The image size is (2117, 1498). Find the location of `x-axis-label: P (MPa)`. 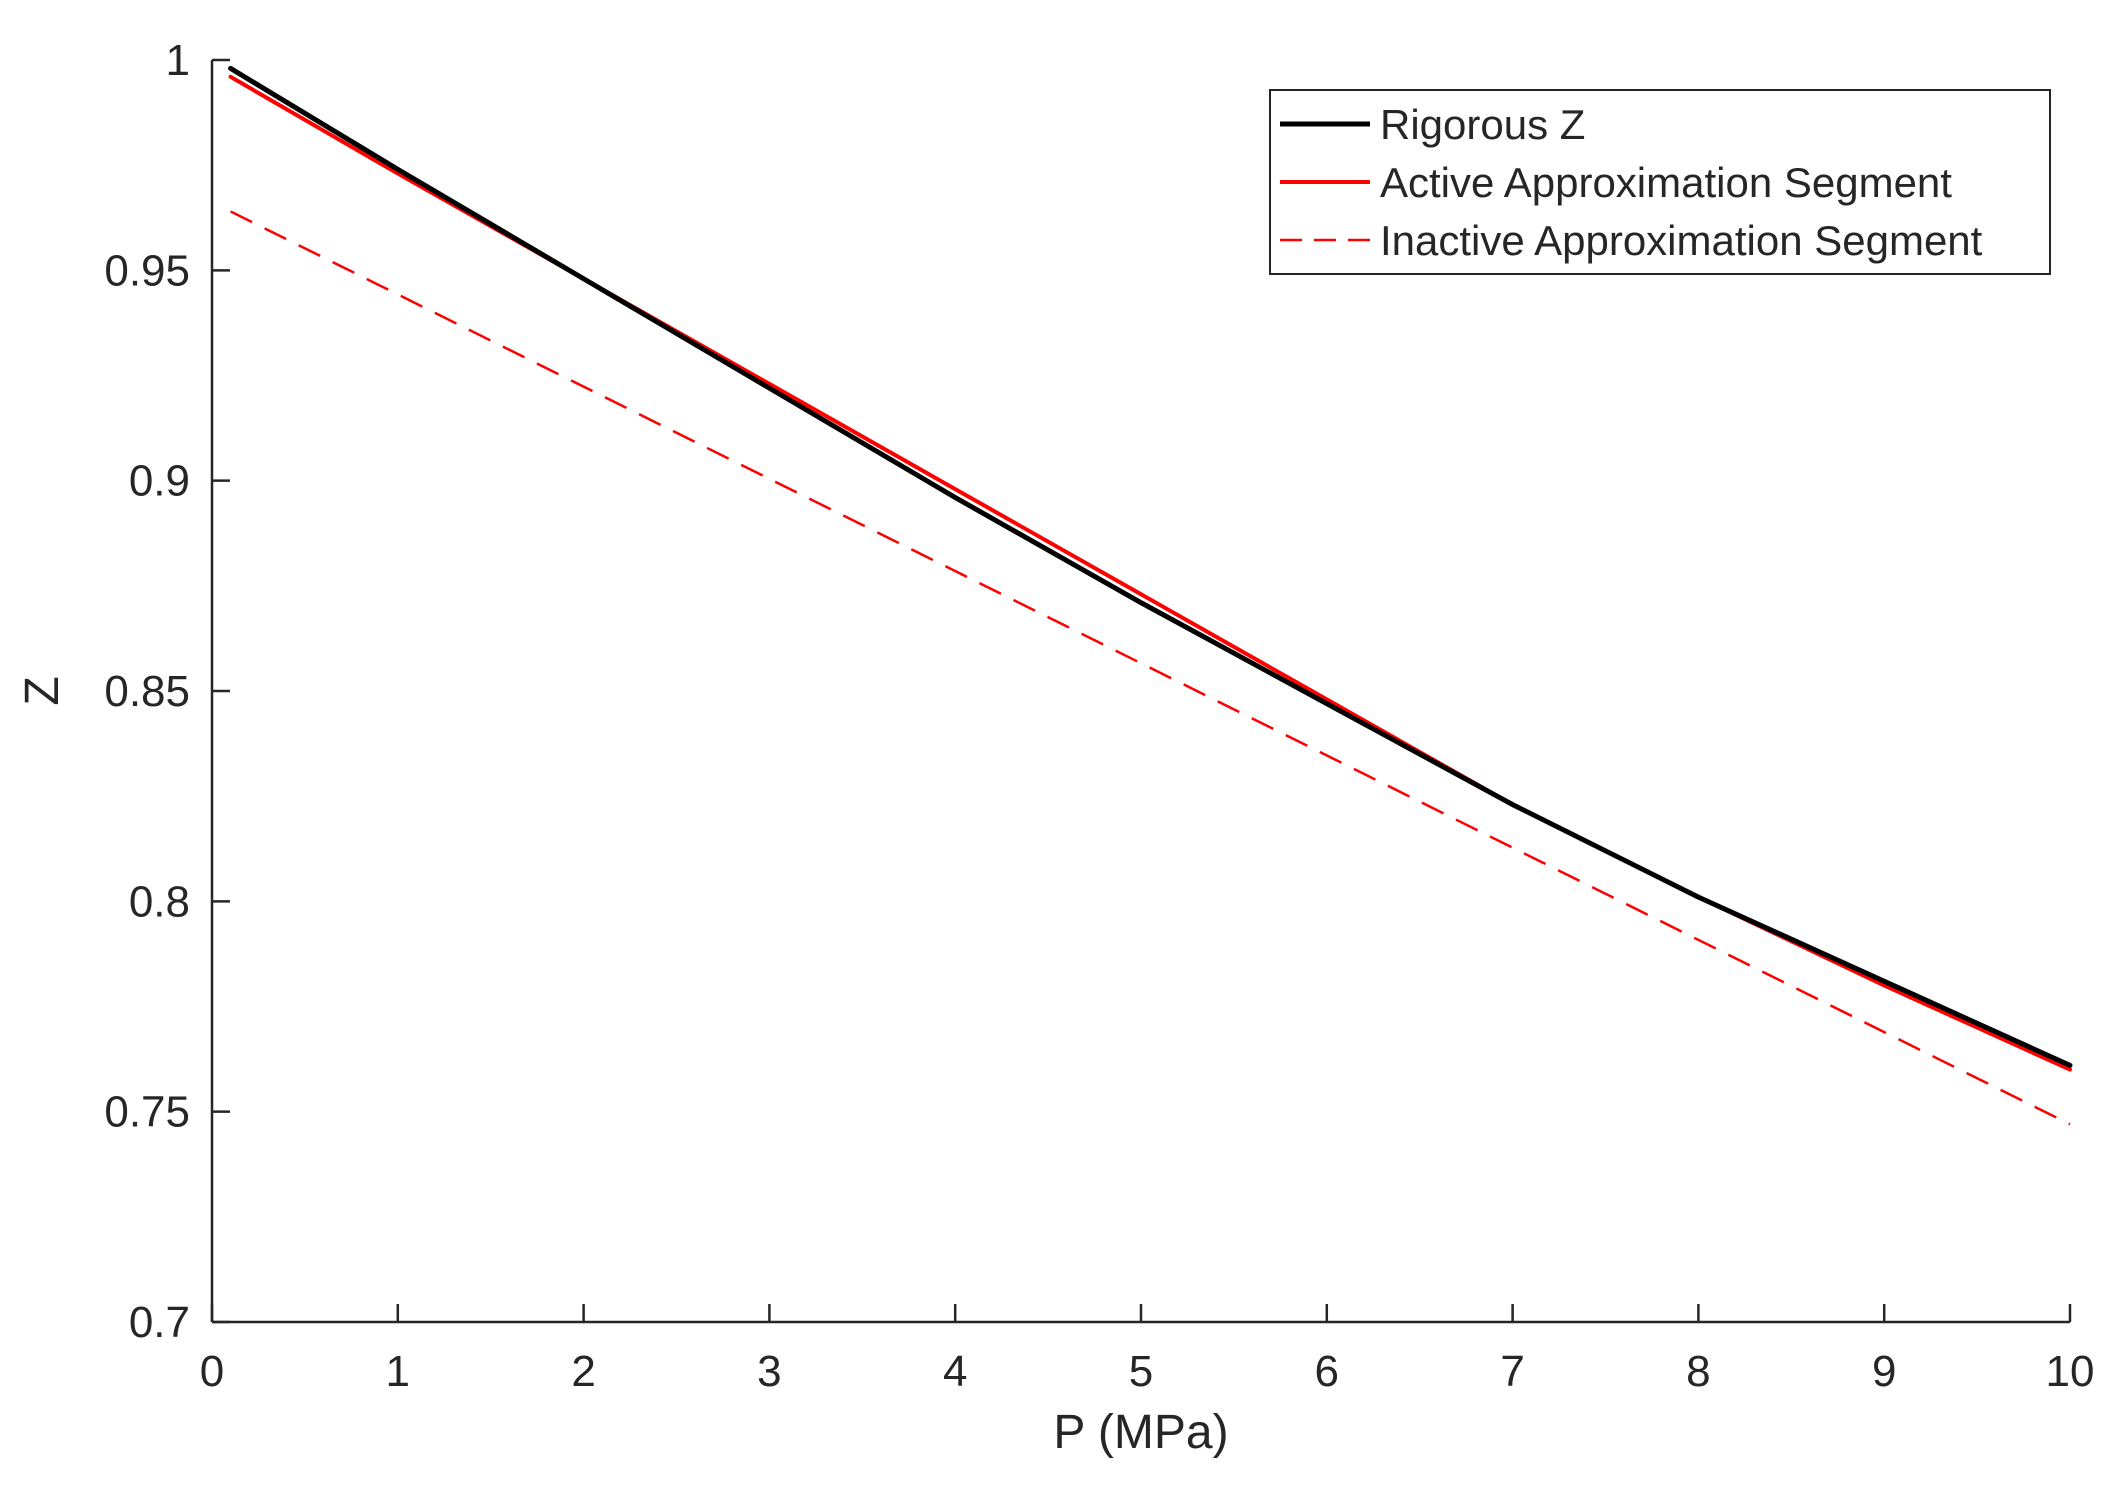

x-axis-label: P (MPa) is located at coordinates (1140, 1432).